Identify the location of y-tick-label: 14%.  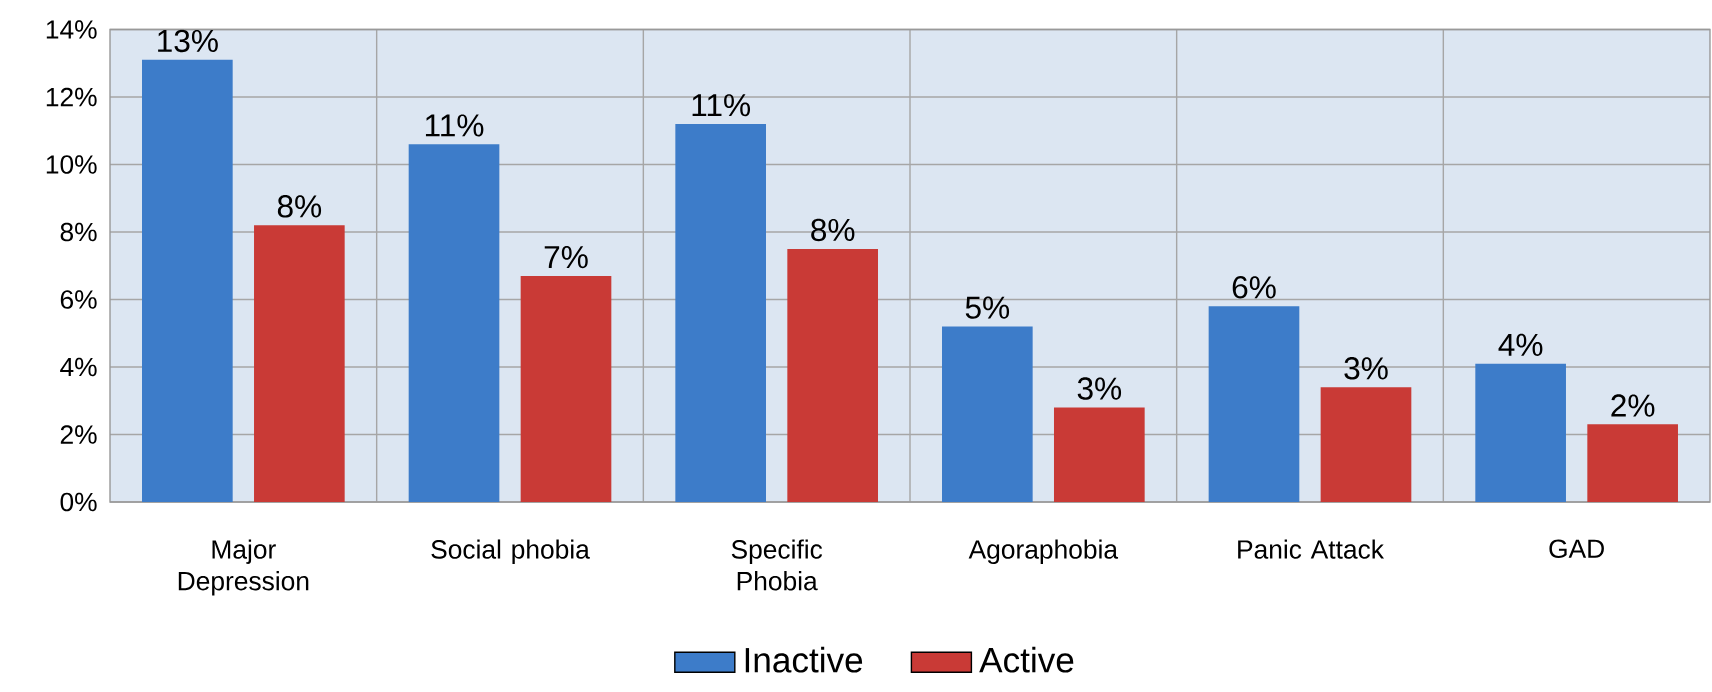
(71, 29).